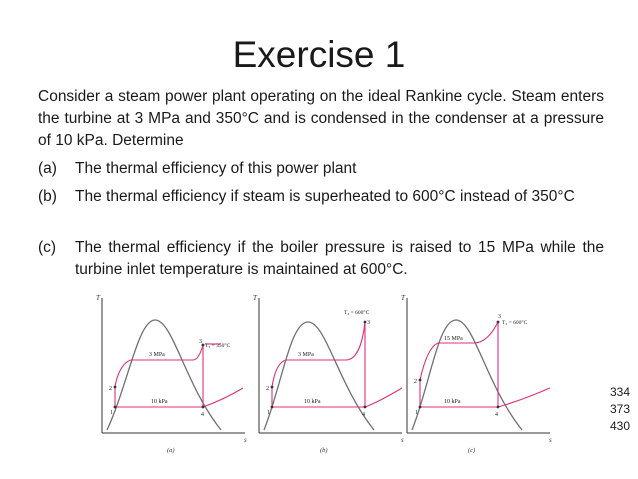 This screenshot has width=638, height=479. What do you see at coordinates (47, 168) in the screenshot?
I see `part-a-label: (a)` at bounding box center [47, 168].